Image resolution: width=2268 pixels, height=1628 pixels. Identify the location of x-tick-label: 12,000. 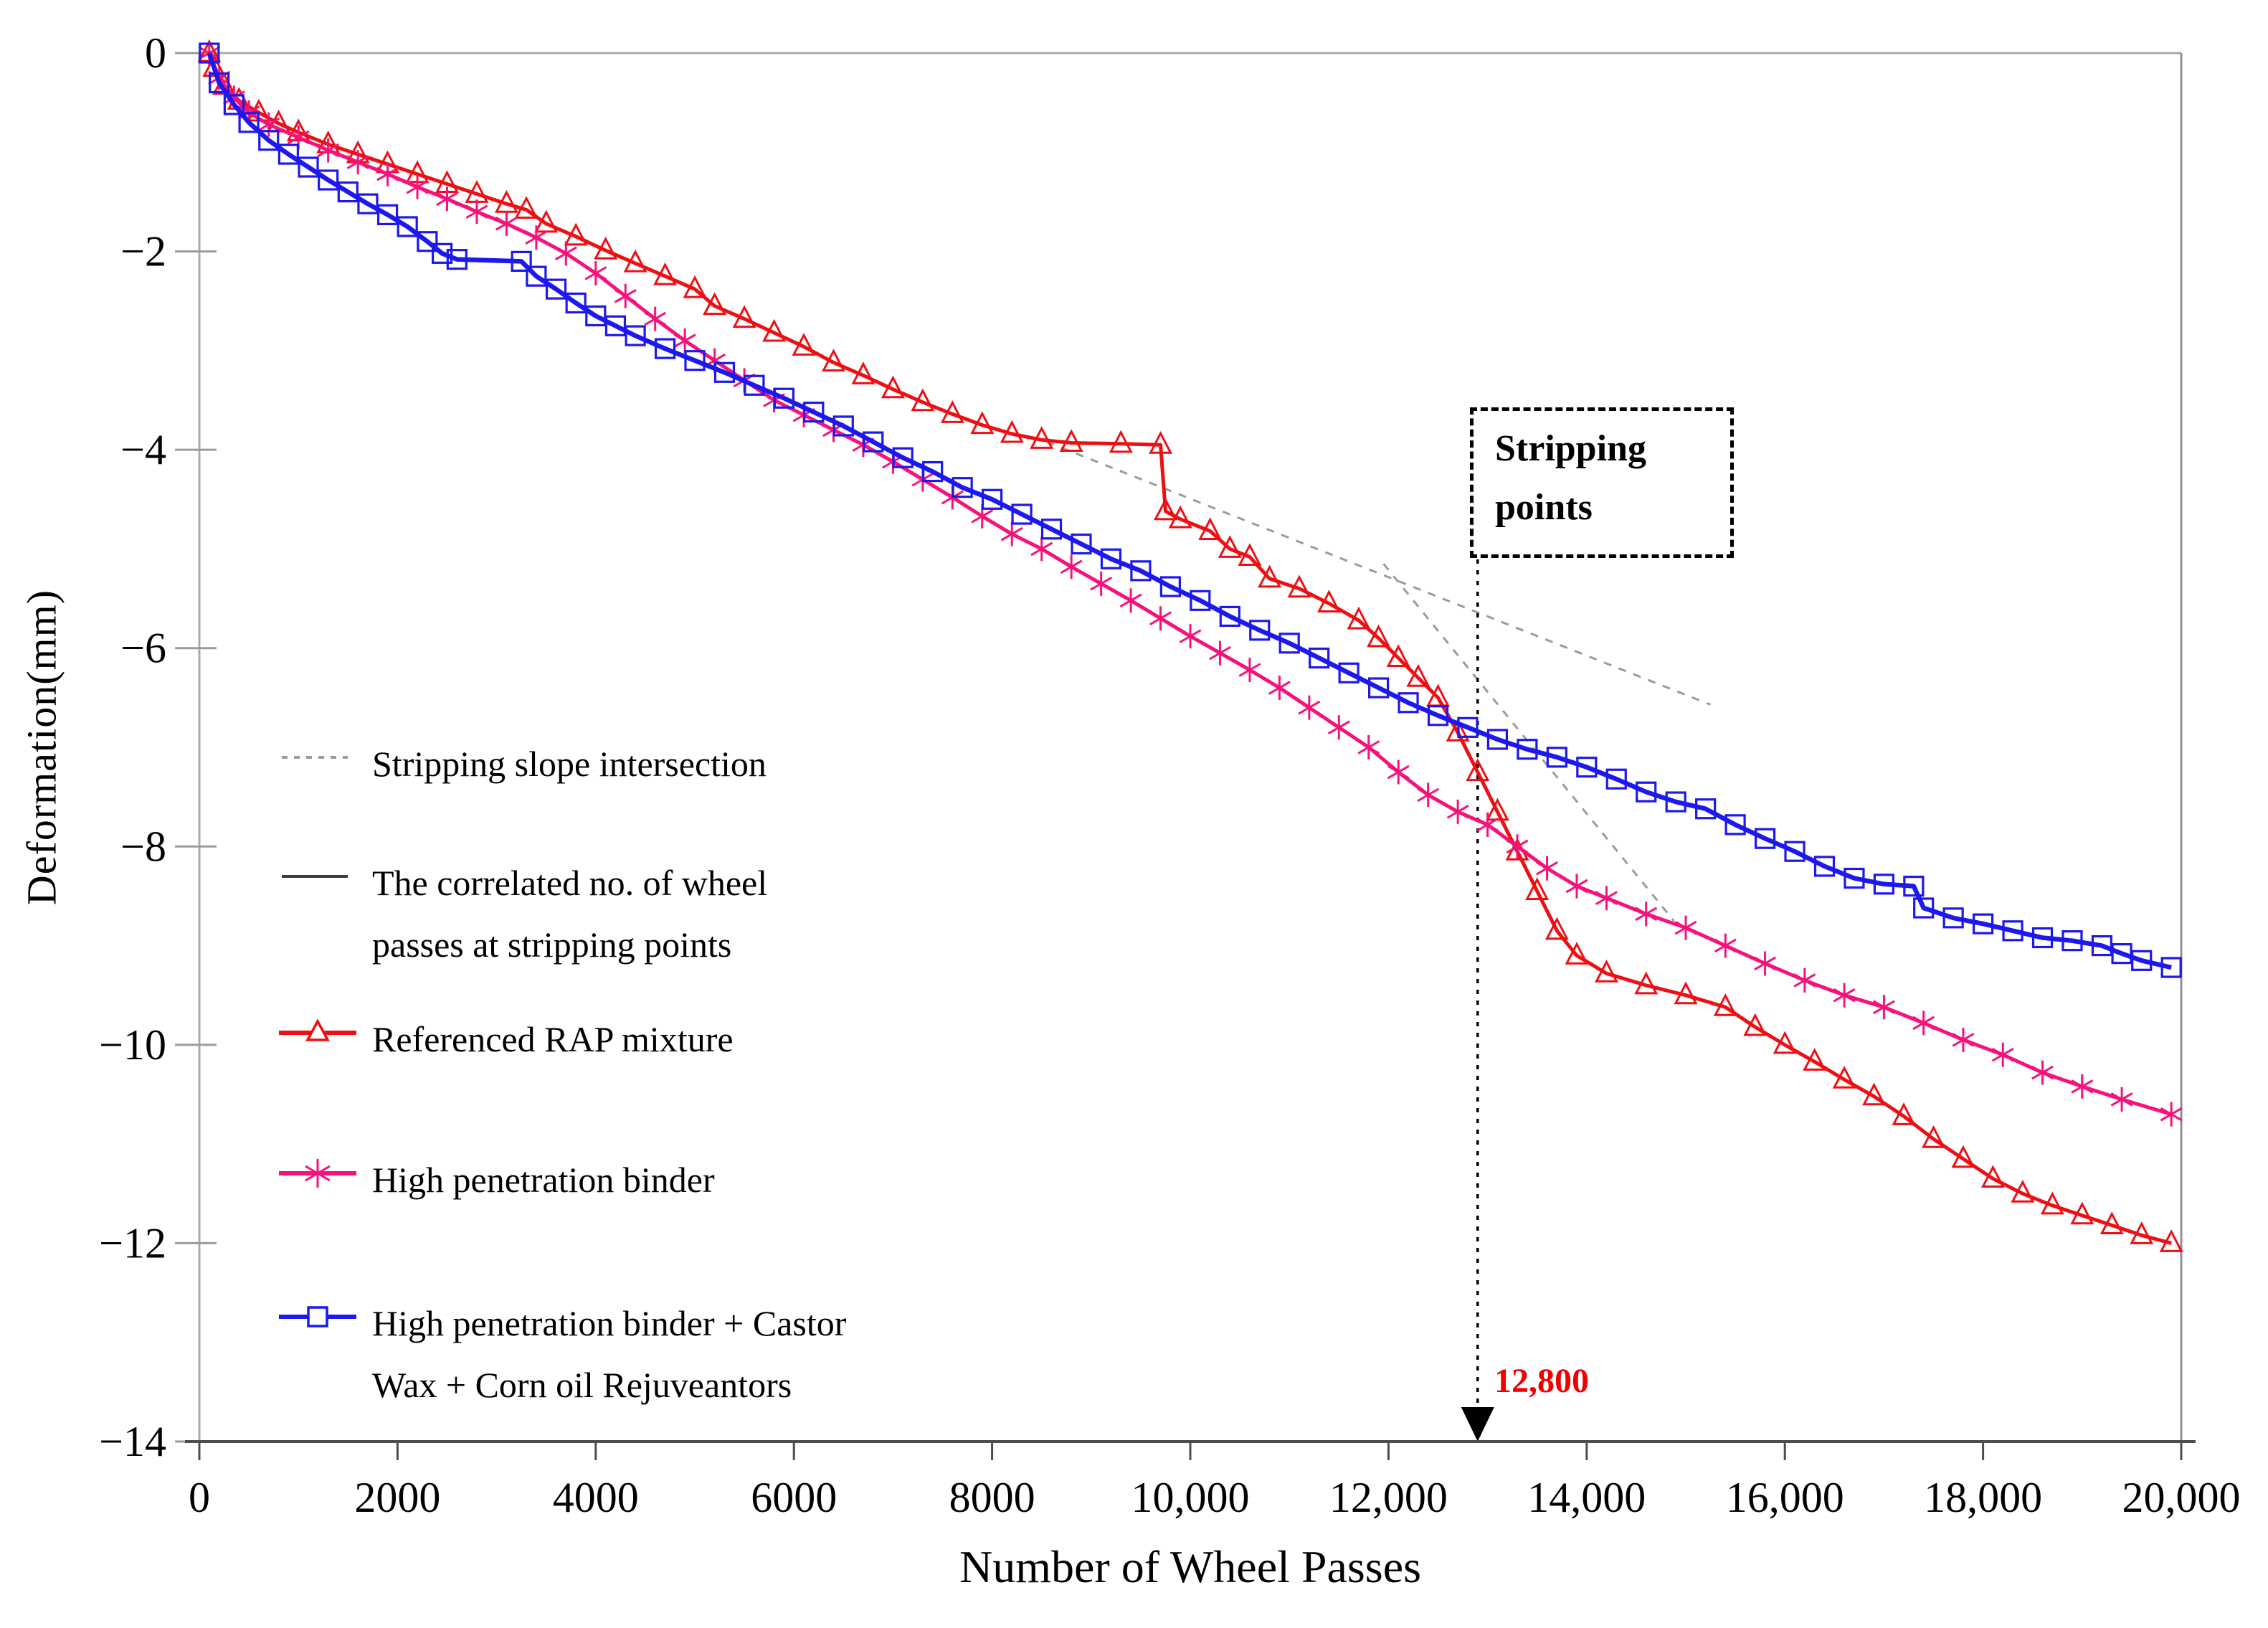
(1388, 1498).